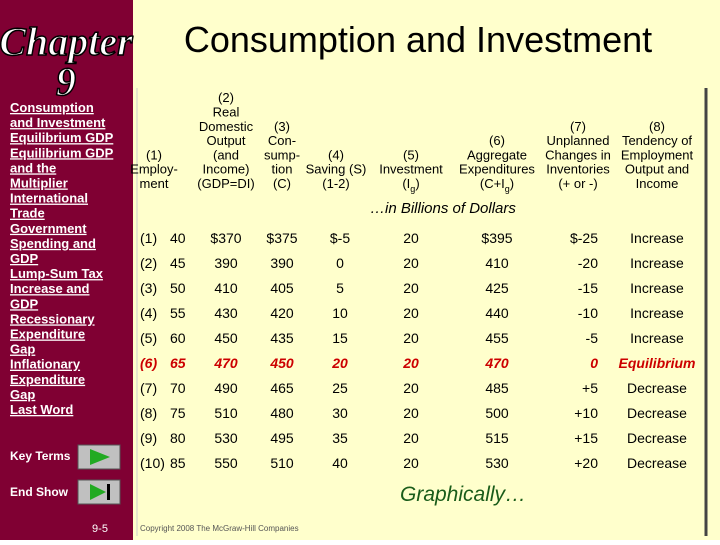 The width and height of the screenshot is (720, 545). I want to click on nav-link: Consumption, so click(52, 107).